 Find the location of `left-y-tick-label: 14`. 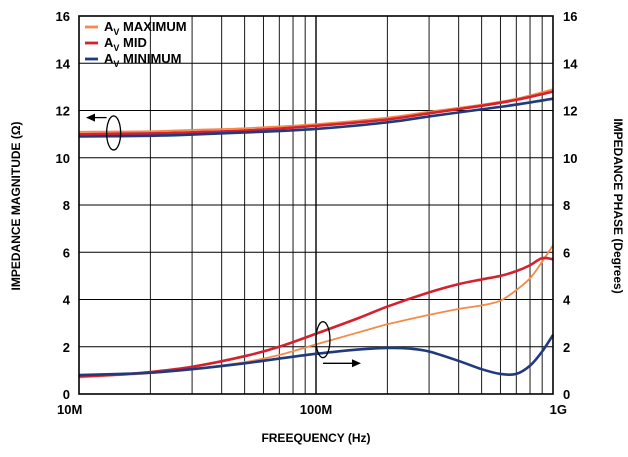

left-y-tick-label: 14 is located at coordinates (63, 63).